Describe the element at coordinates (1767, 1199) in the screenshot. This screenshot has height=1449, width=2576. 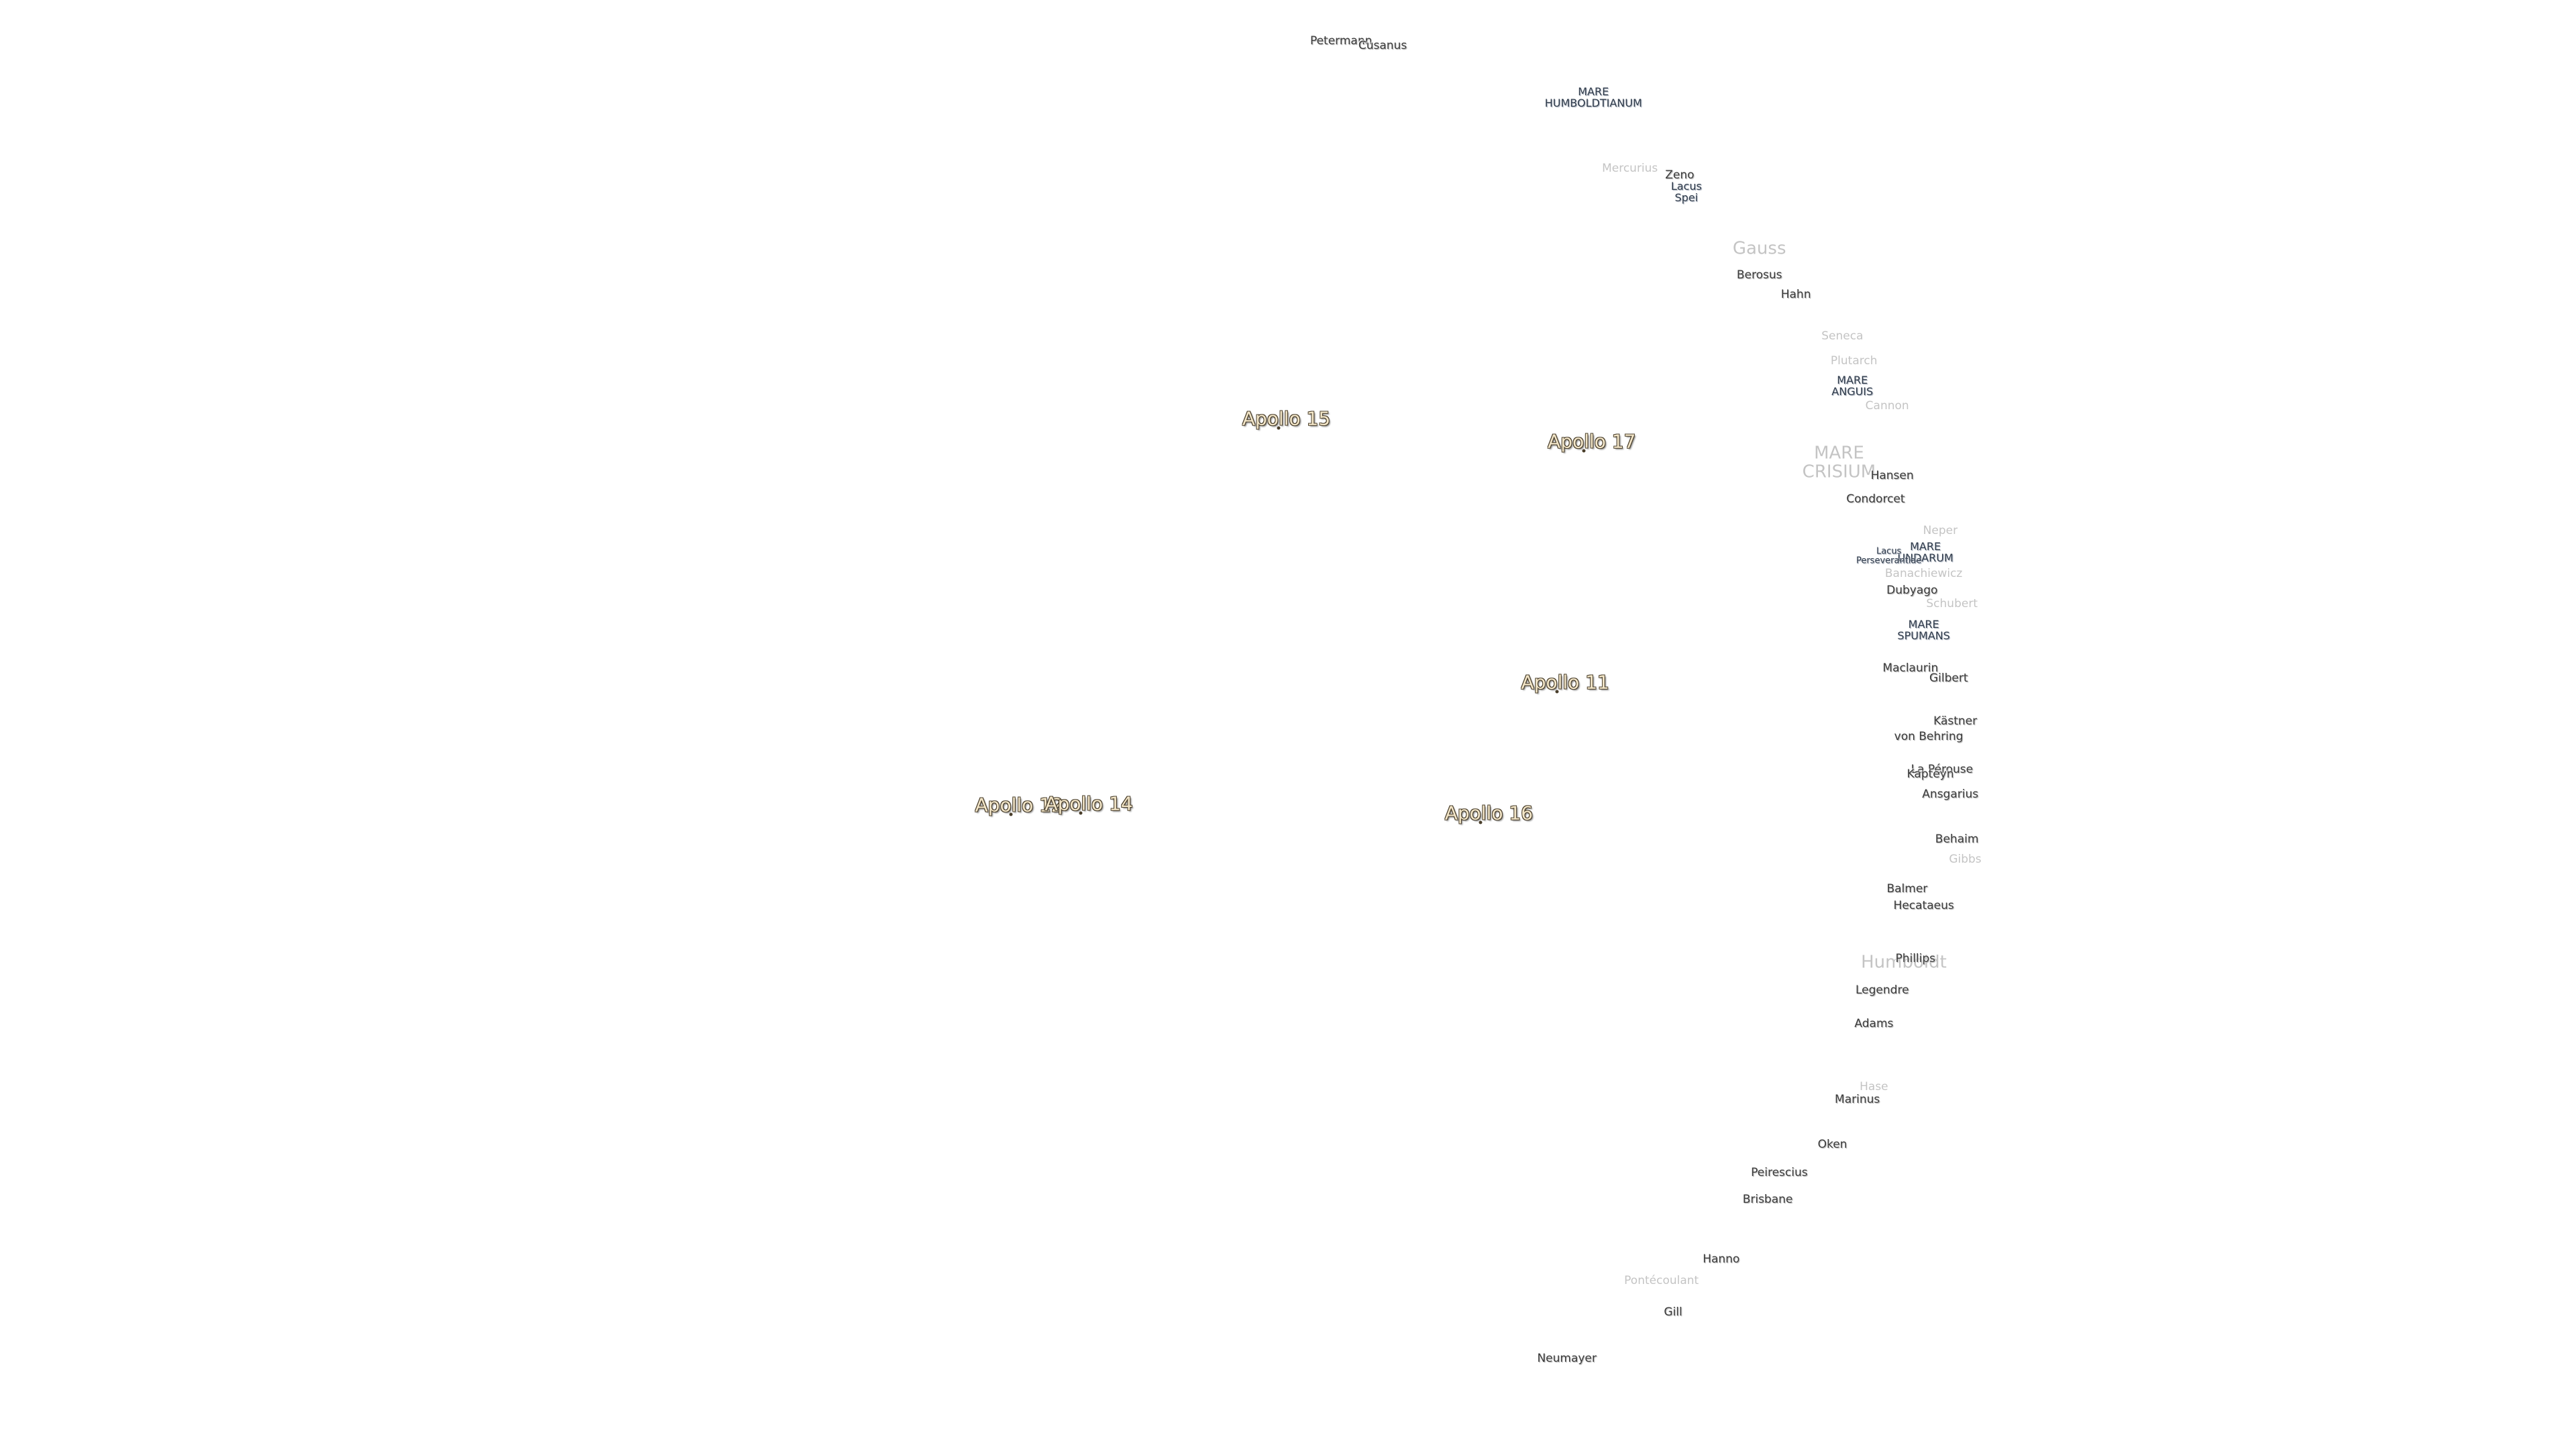
I see `crater-label: Brisbane` at that location.